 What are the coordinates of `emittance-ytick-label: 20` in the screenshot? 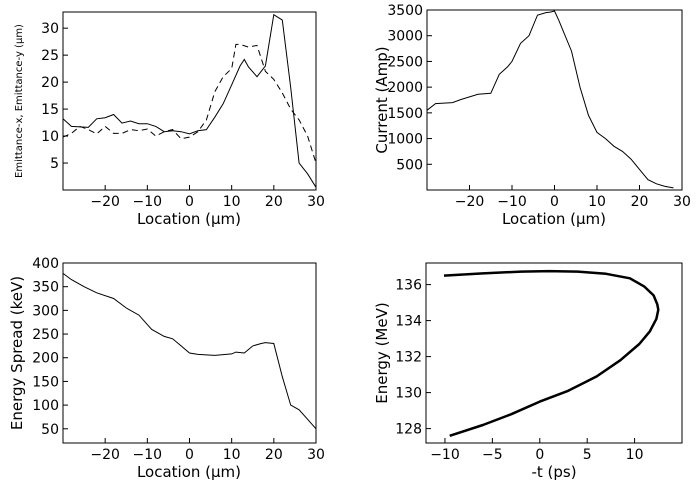 It's located at (50, 83).